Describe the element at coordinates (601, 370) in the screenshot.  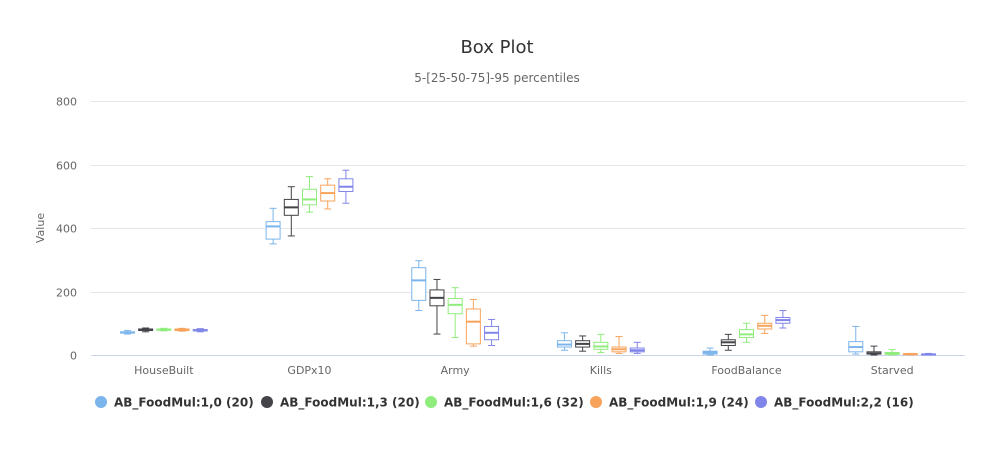
I see `x-tick-label: Kills` at that location.